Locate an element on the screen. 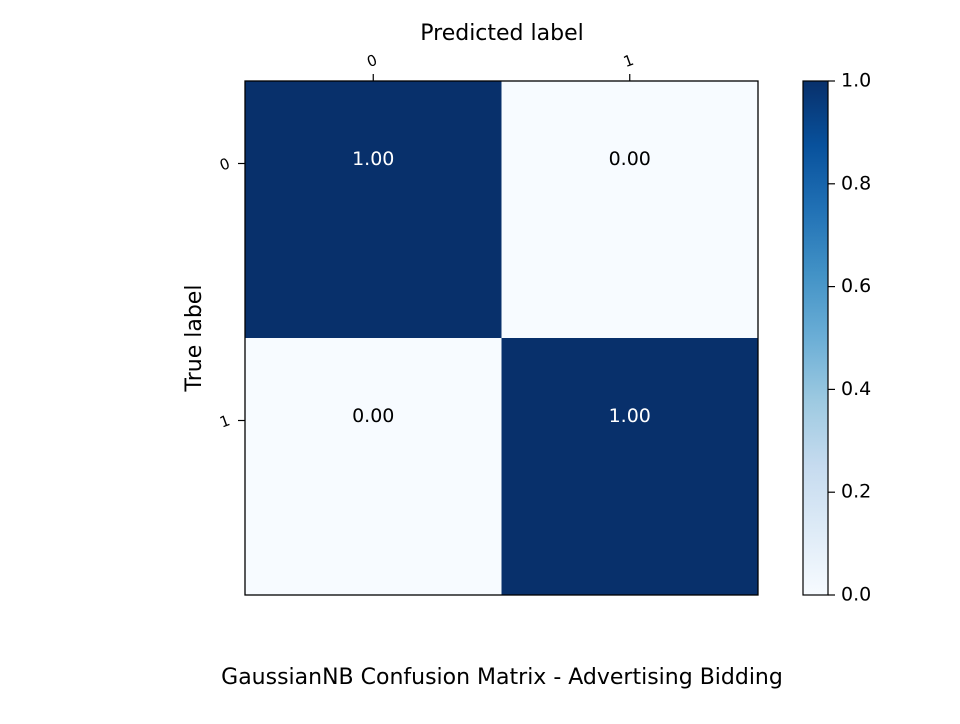 This screenshot has width=960, height=724. y-tick-label: 1 is located at coordinates (224, 421).